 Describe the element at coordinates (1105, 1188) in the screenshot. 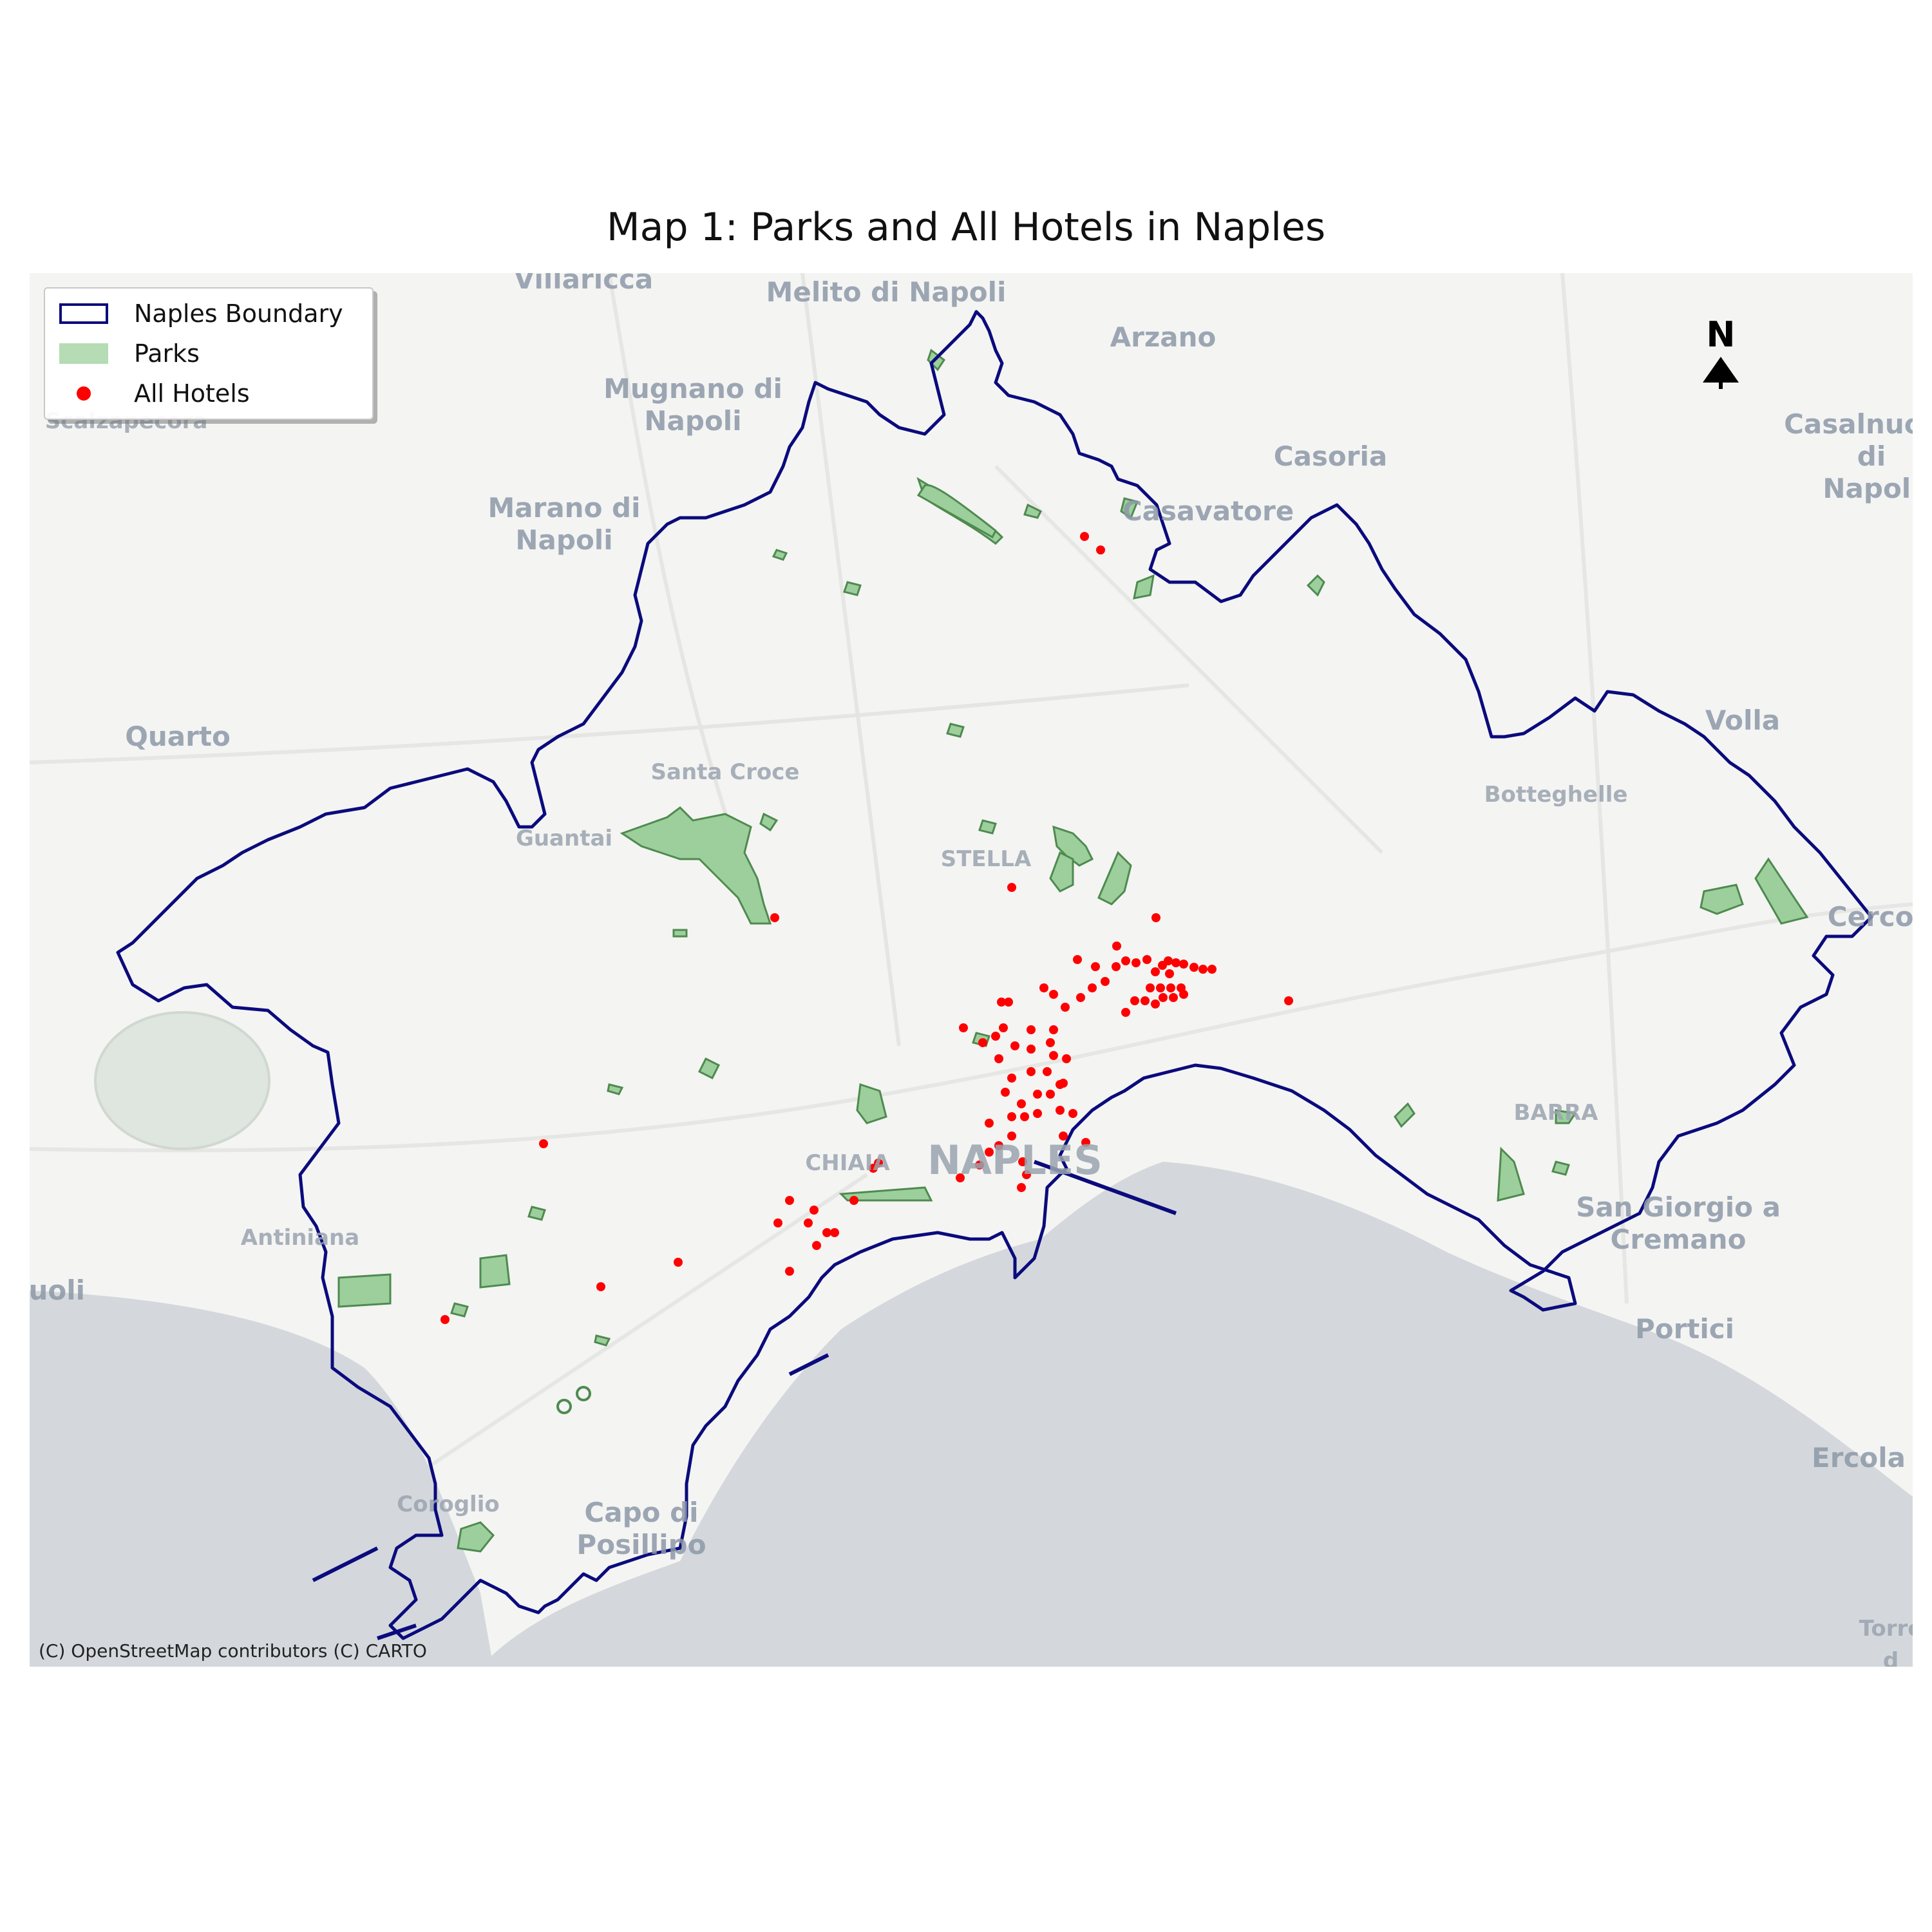

I see `pier-line` at that location.